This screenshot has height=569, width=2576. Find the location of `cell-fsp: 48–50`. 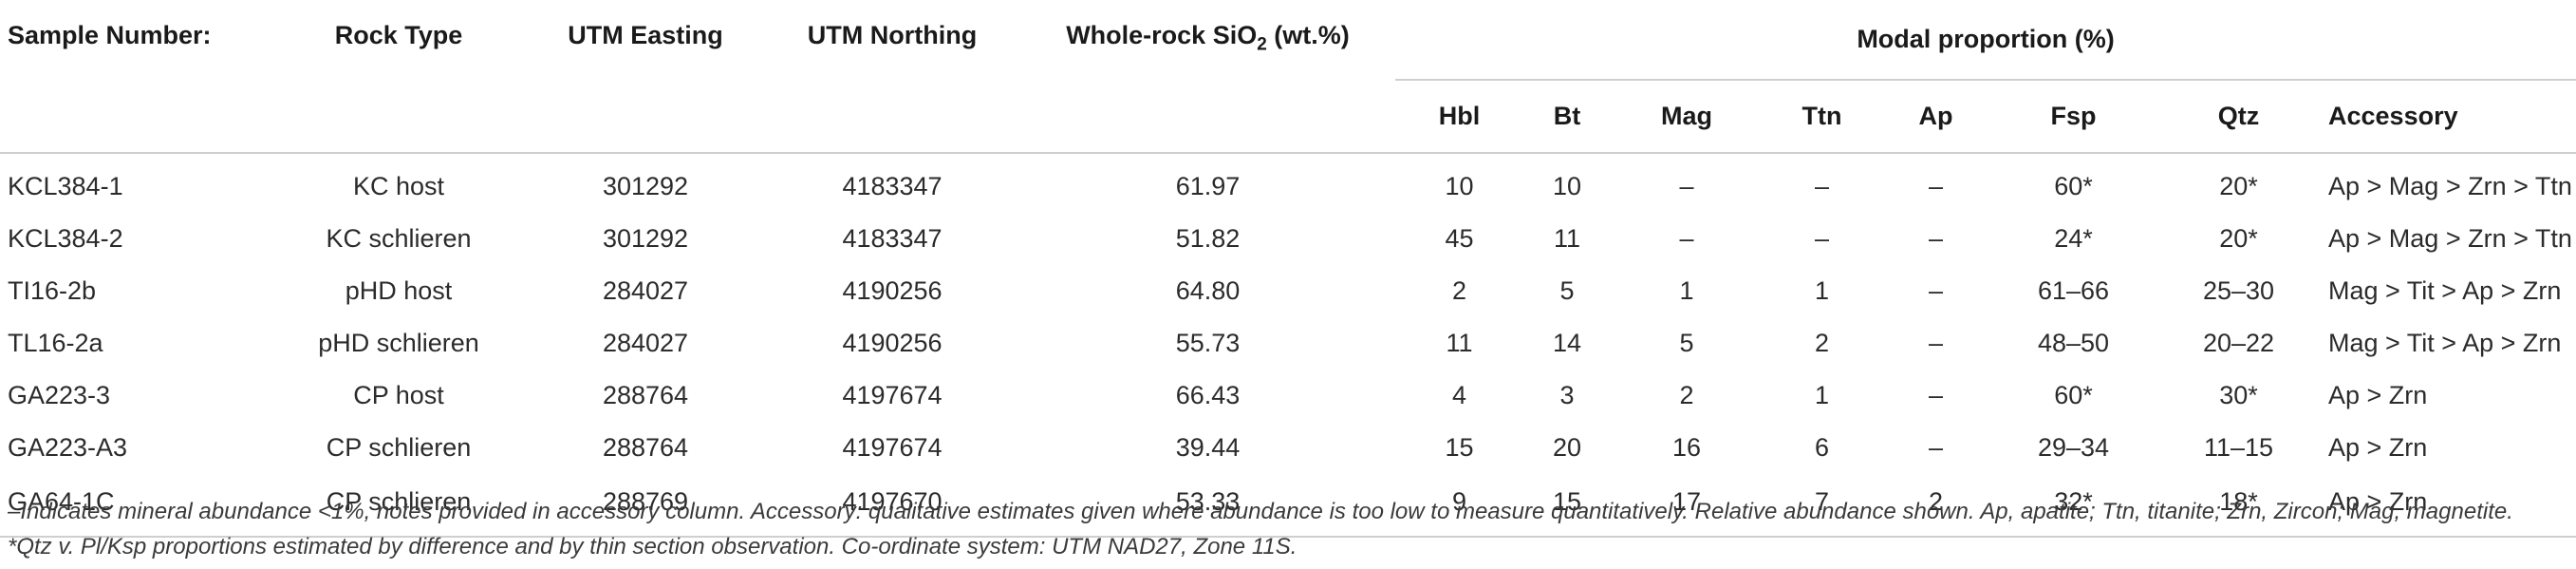

cell-fsp: 48–50 is located at coordinates (2074, 343).